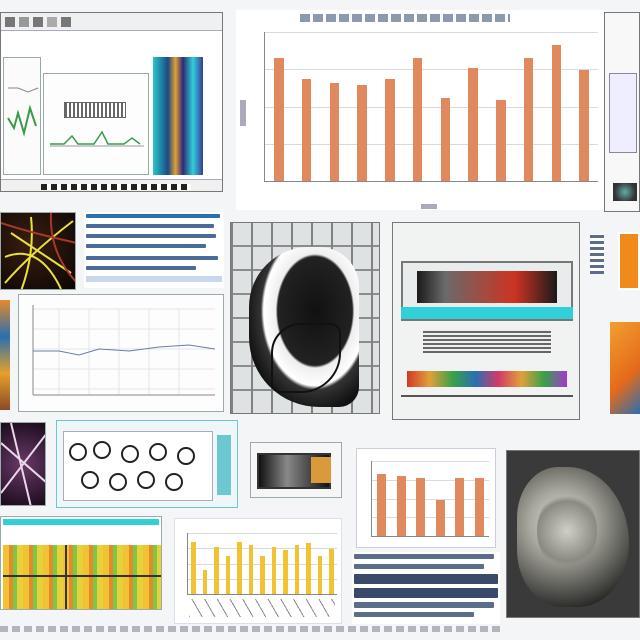 Image resolution: width=640 pixels, height=640 pixels. I want to click on sparkline, so click(23, 112).